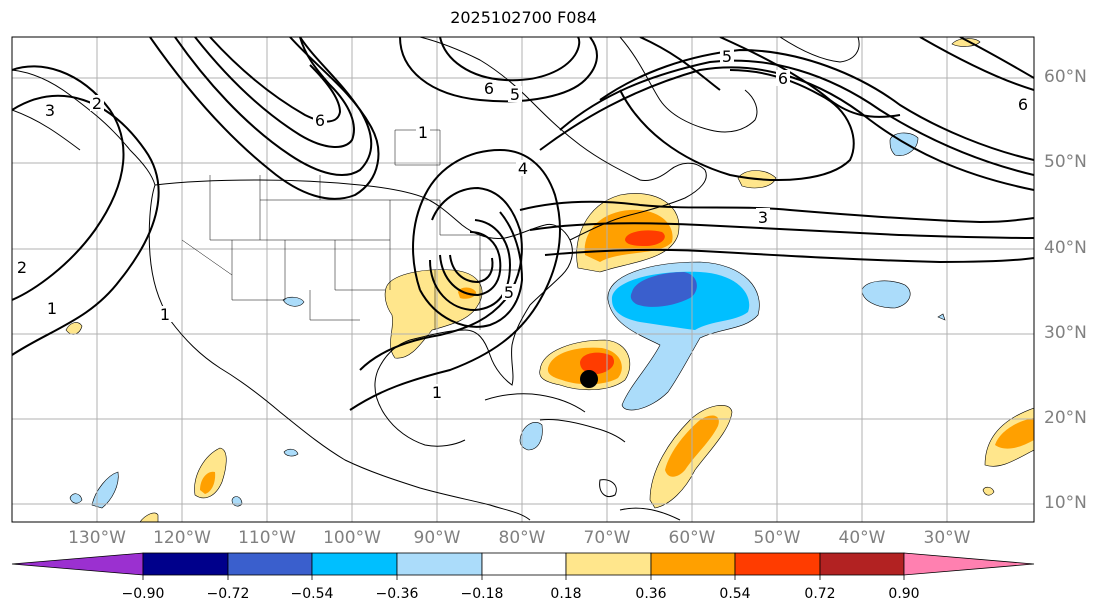 Image resolution: width=1105 pixels, height=615 pixels. Describe the element at coordinates (267, 538) in the screenshot. I see `lon-label: 110°W` at that location.